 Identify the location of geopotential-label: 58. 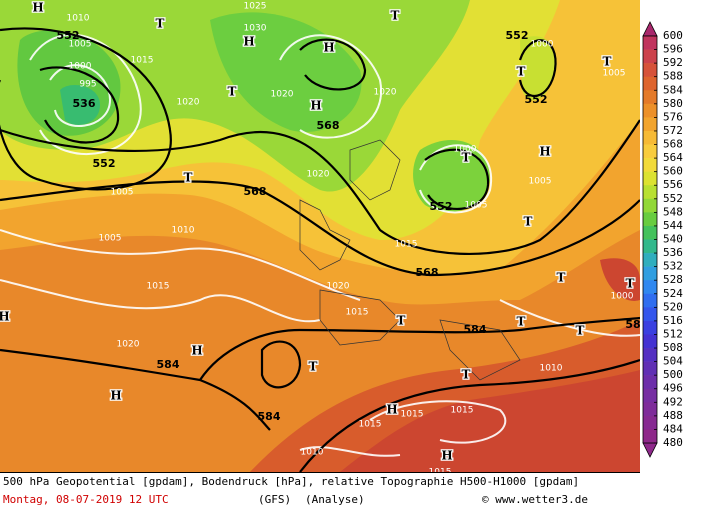
(632, 324).